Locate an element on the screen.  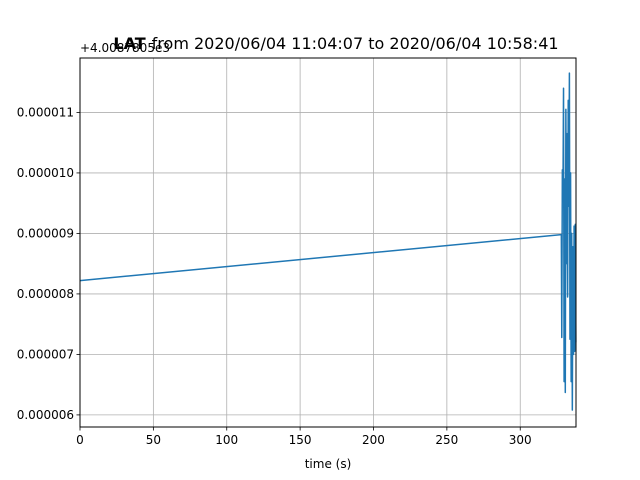
y-tick-label: 0.000006 is located at coordinates (45, 415).